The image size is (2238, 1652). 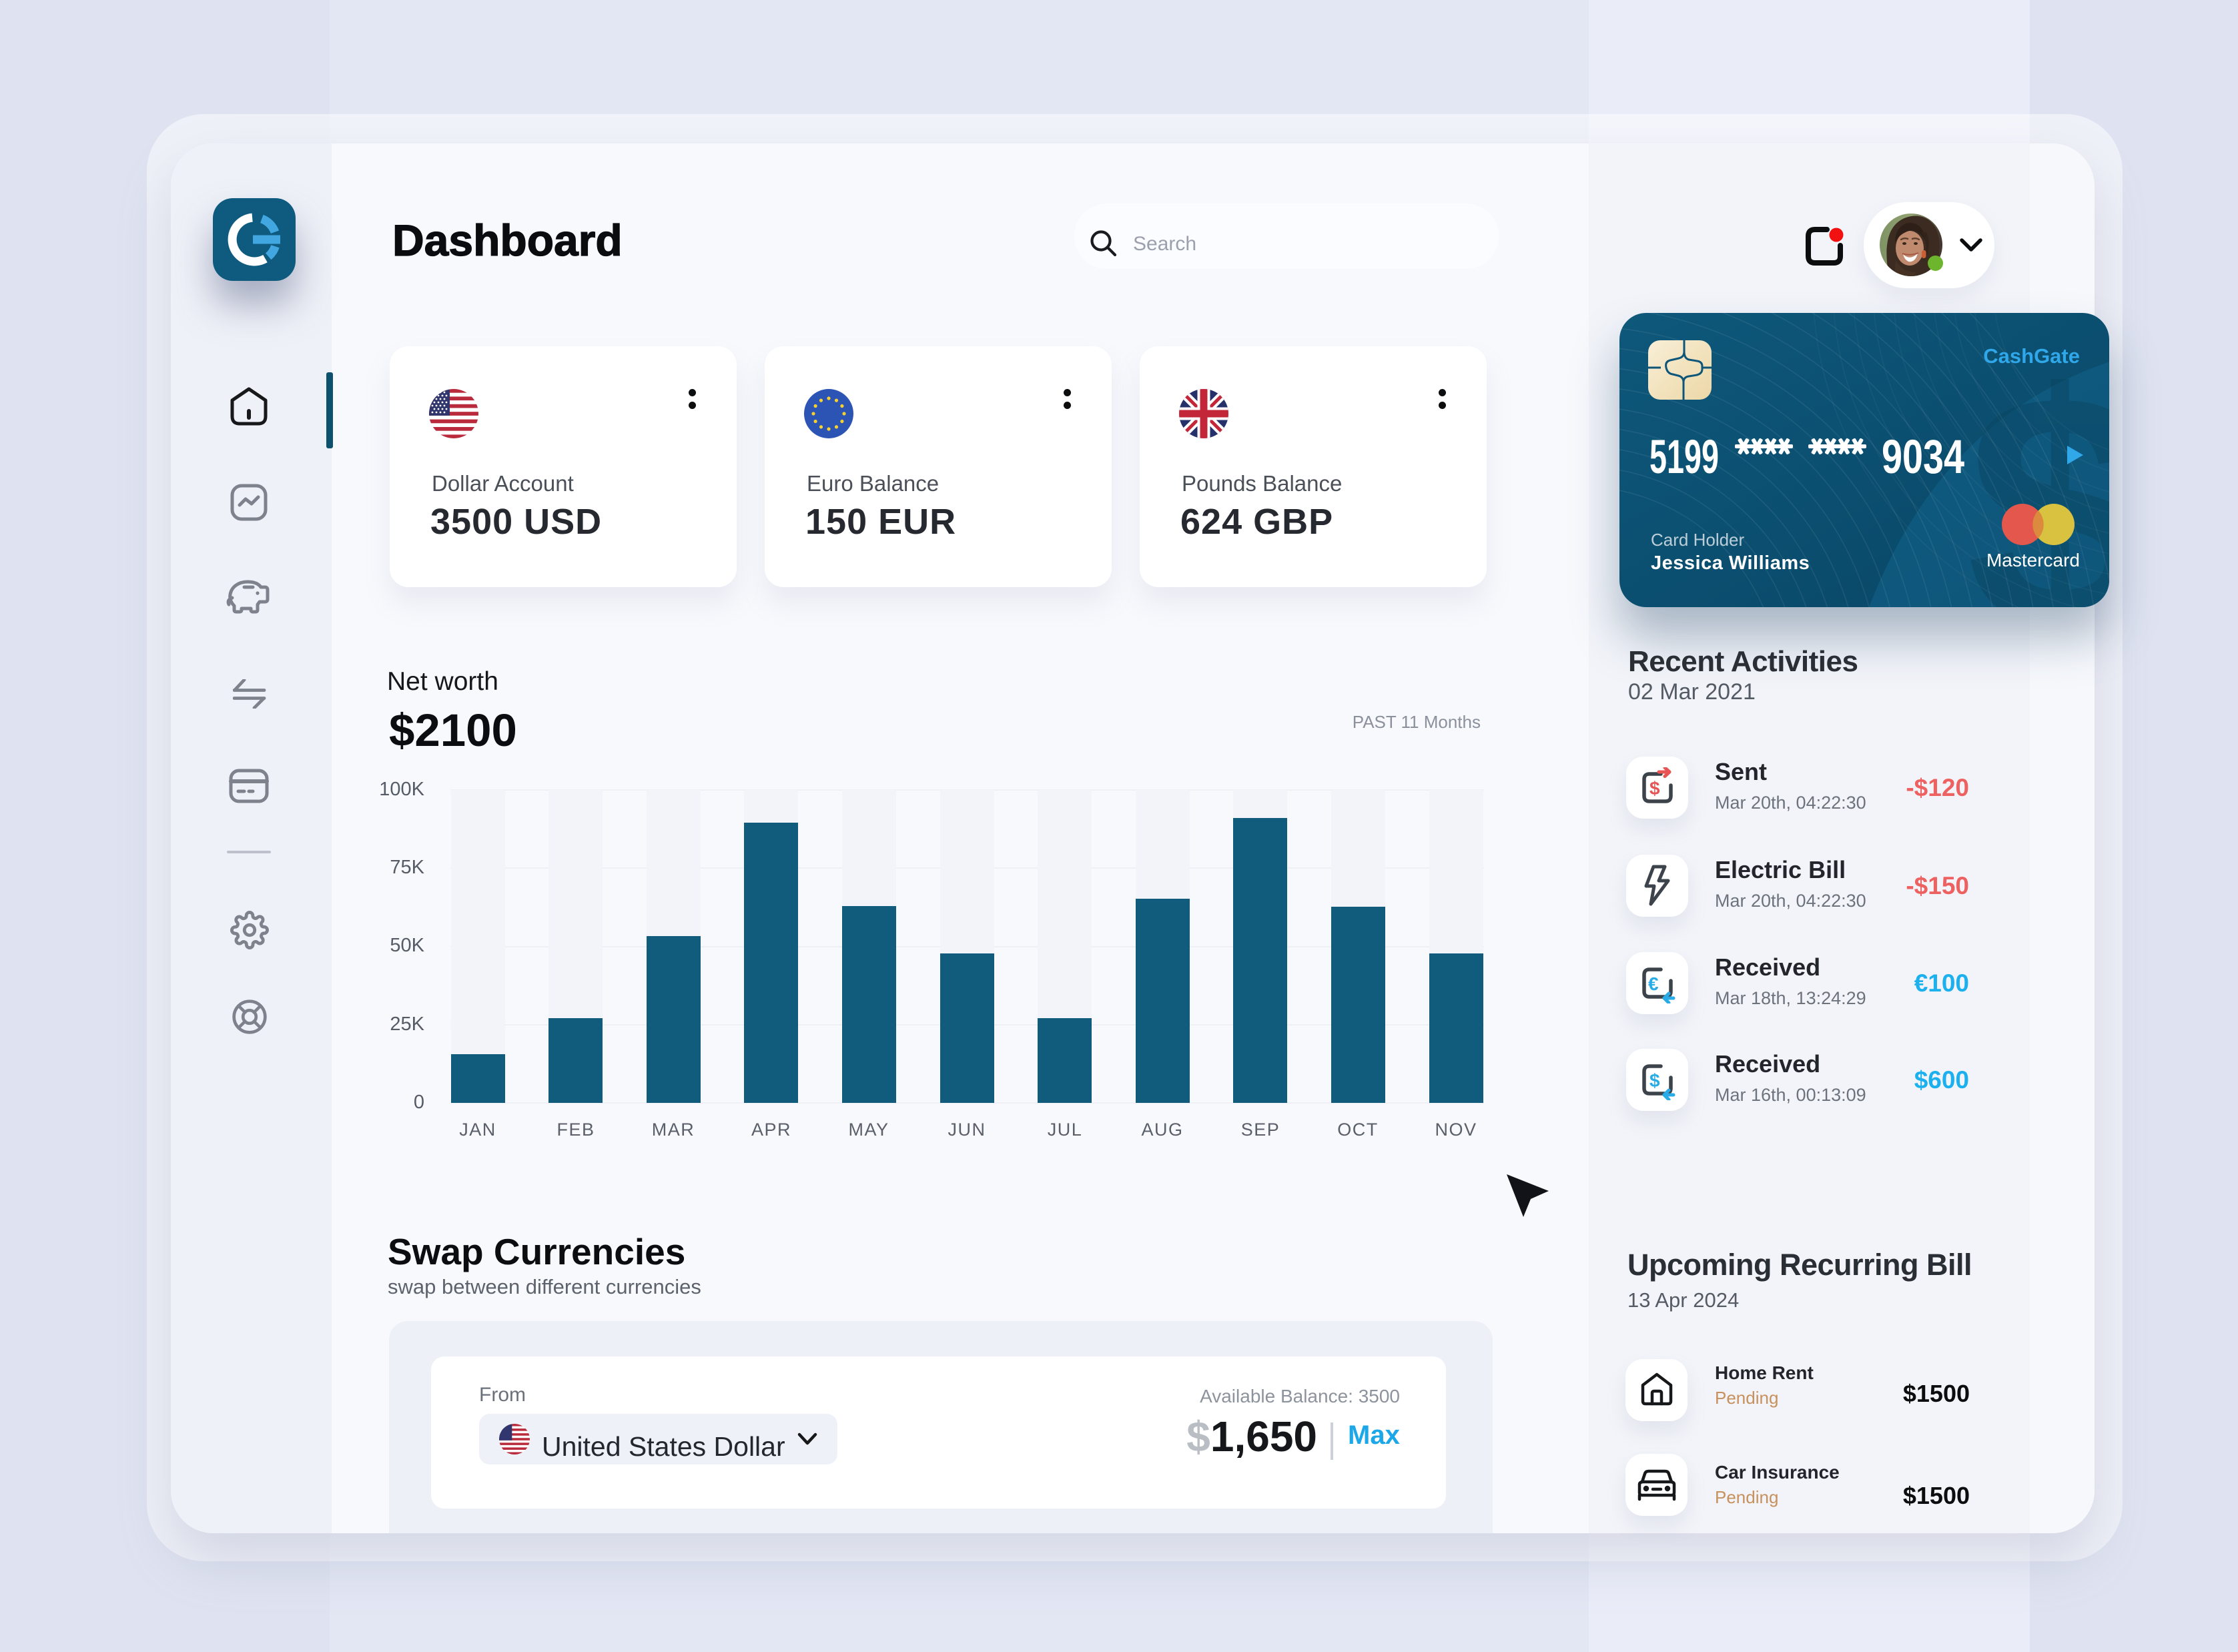 What do you see at coordinates (1923, 457) in the screenshot?
I see `svg-text: 9034` at bounding box center [1923, 457].